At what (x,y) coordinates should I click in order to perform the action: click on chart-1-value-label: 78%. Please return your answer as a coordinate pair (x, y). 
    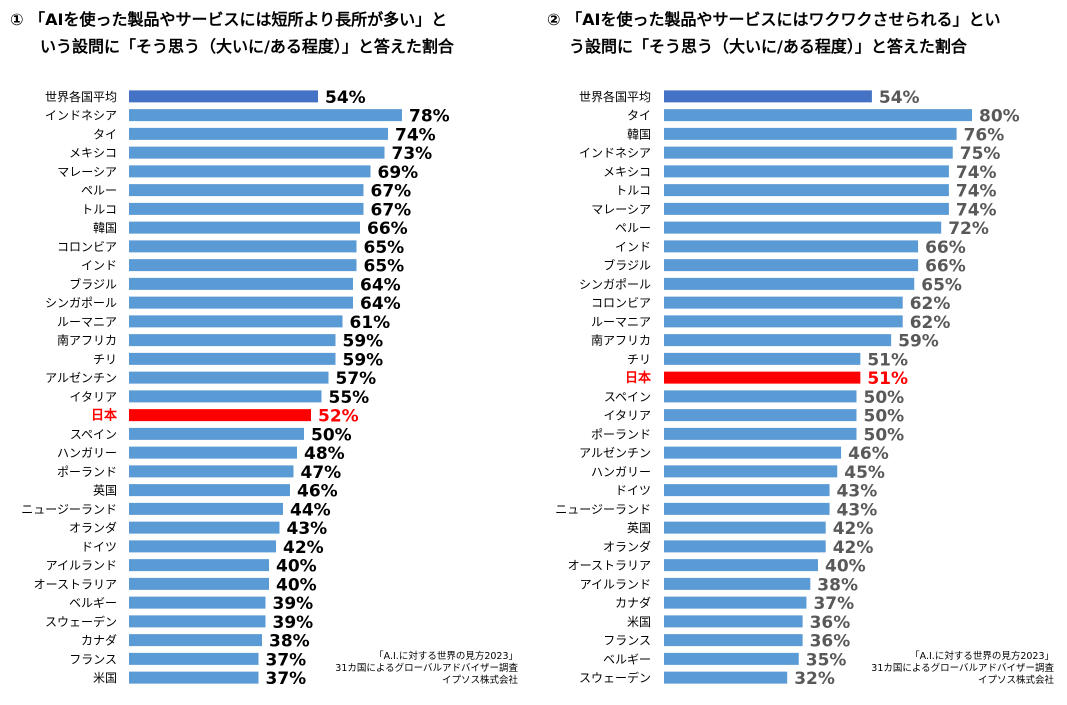
    Looking at the image, I should click on (429, 117).